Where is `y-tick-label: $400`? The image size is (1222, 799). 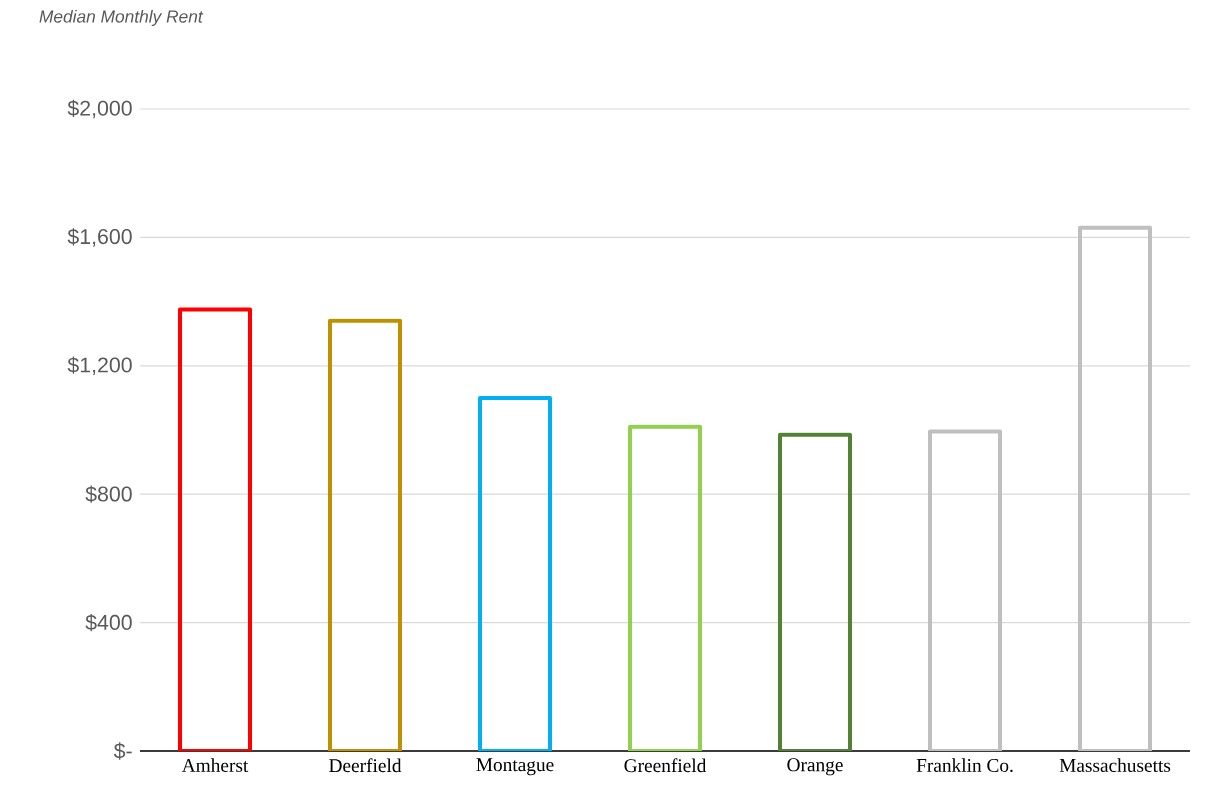
y-tick-label: $400 is located at coordinates (108, 622).